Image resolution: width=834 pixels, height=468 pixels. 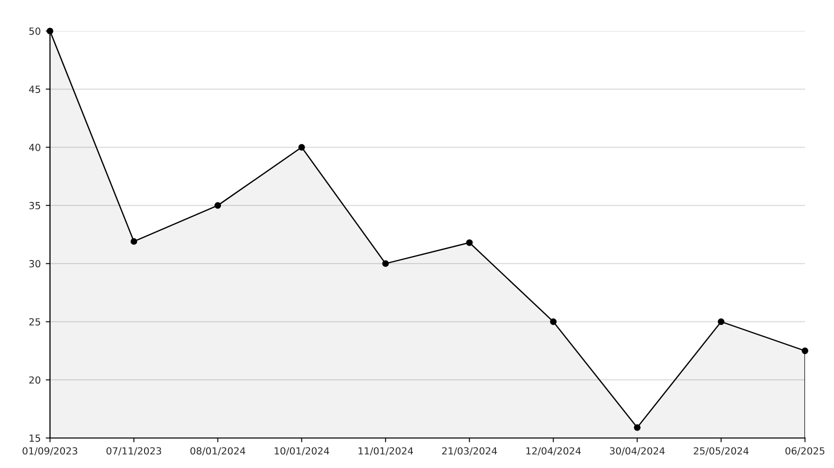 I want to click on x-tick-label: 10/01/2024, so click(x=302, y=451).